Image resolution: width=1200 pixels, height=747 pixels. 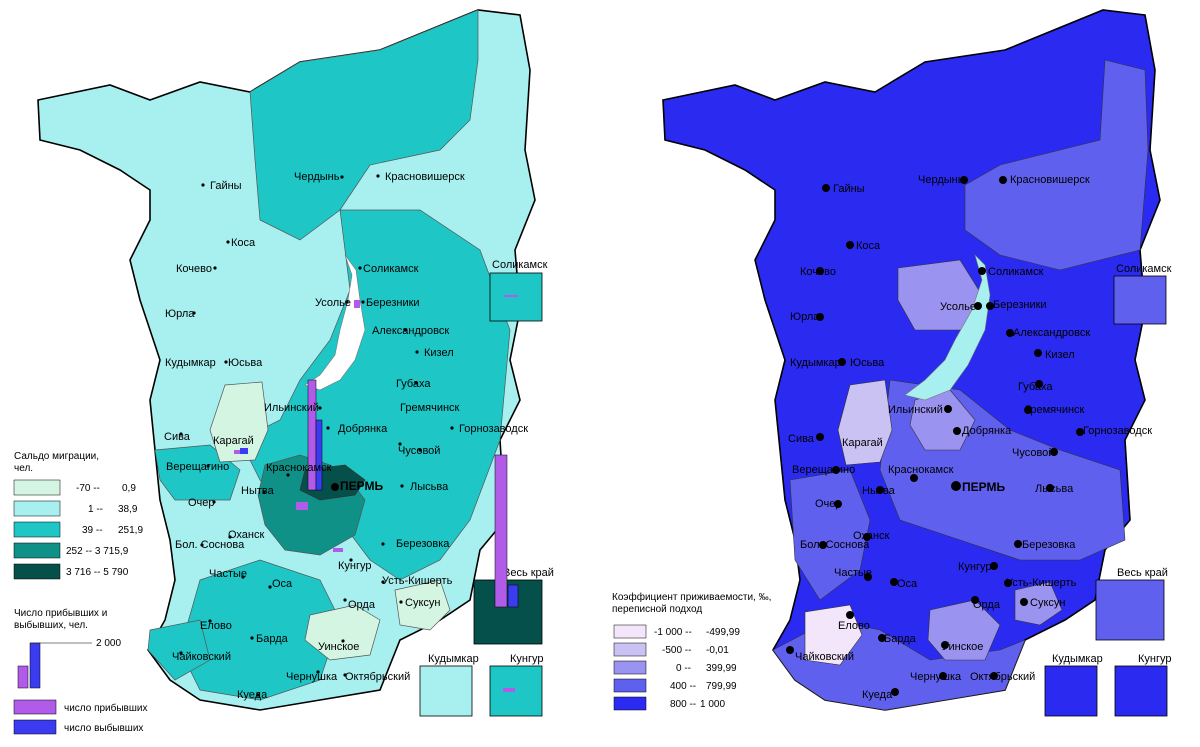 What do you see at coordinates (835, 545) in the screenshot?
I see `r-label-bol-sosnova: Бол. Соснова` at bounding box center [835, 545].